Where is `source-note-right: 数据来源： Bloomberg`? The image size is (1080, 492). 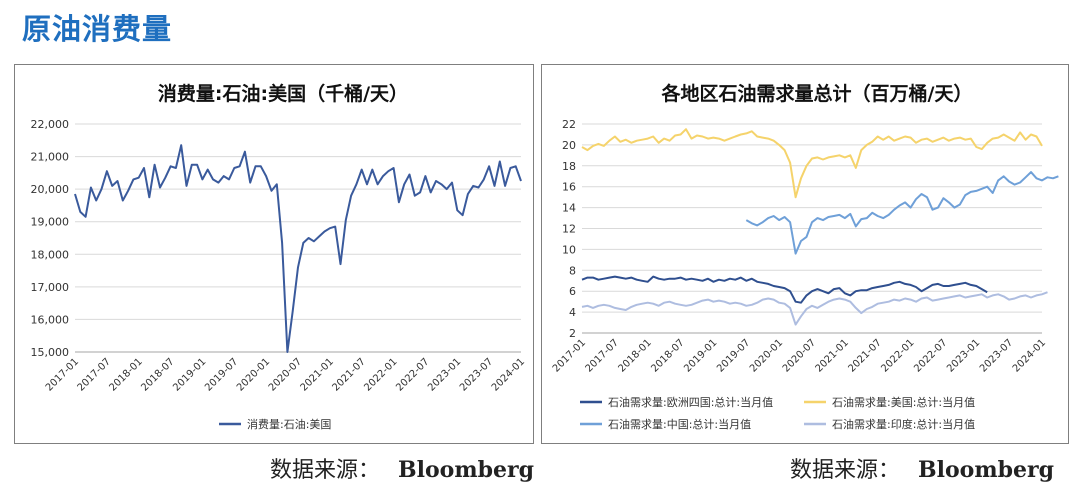
source-note-right: 数据来源： Bloomberg is located at coordinates (922, 468).